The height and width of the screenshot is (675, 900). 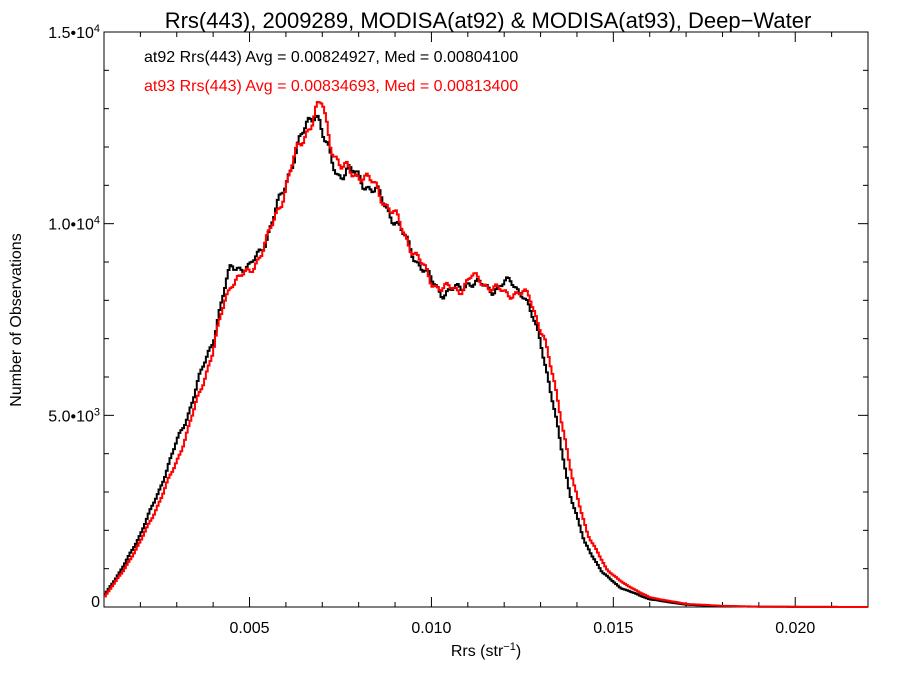 I want to click on x-axis-label-sup: −1, so click(x=509, y=647).